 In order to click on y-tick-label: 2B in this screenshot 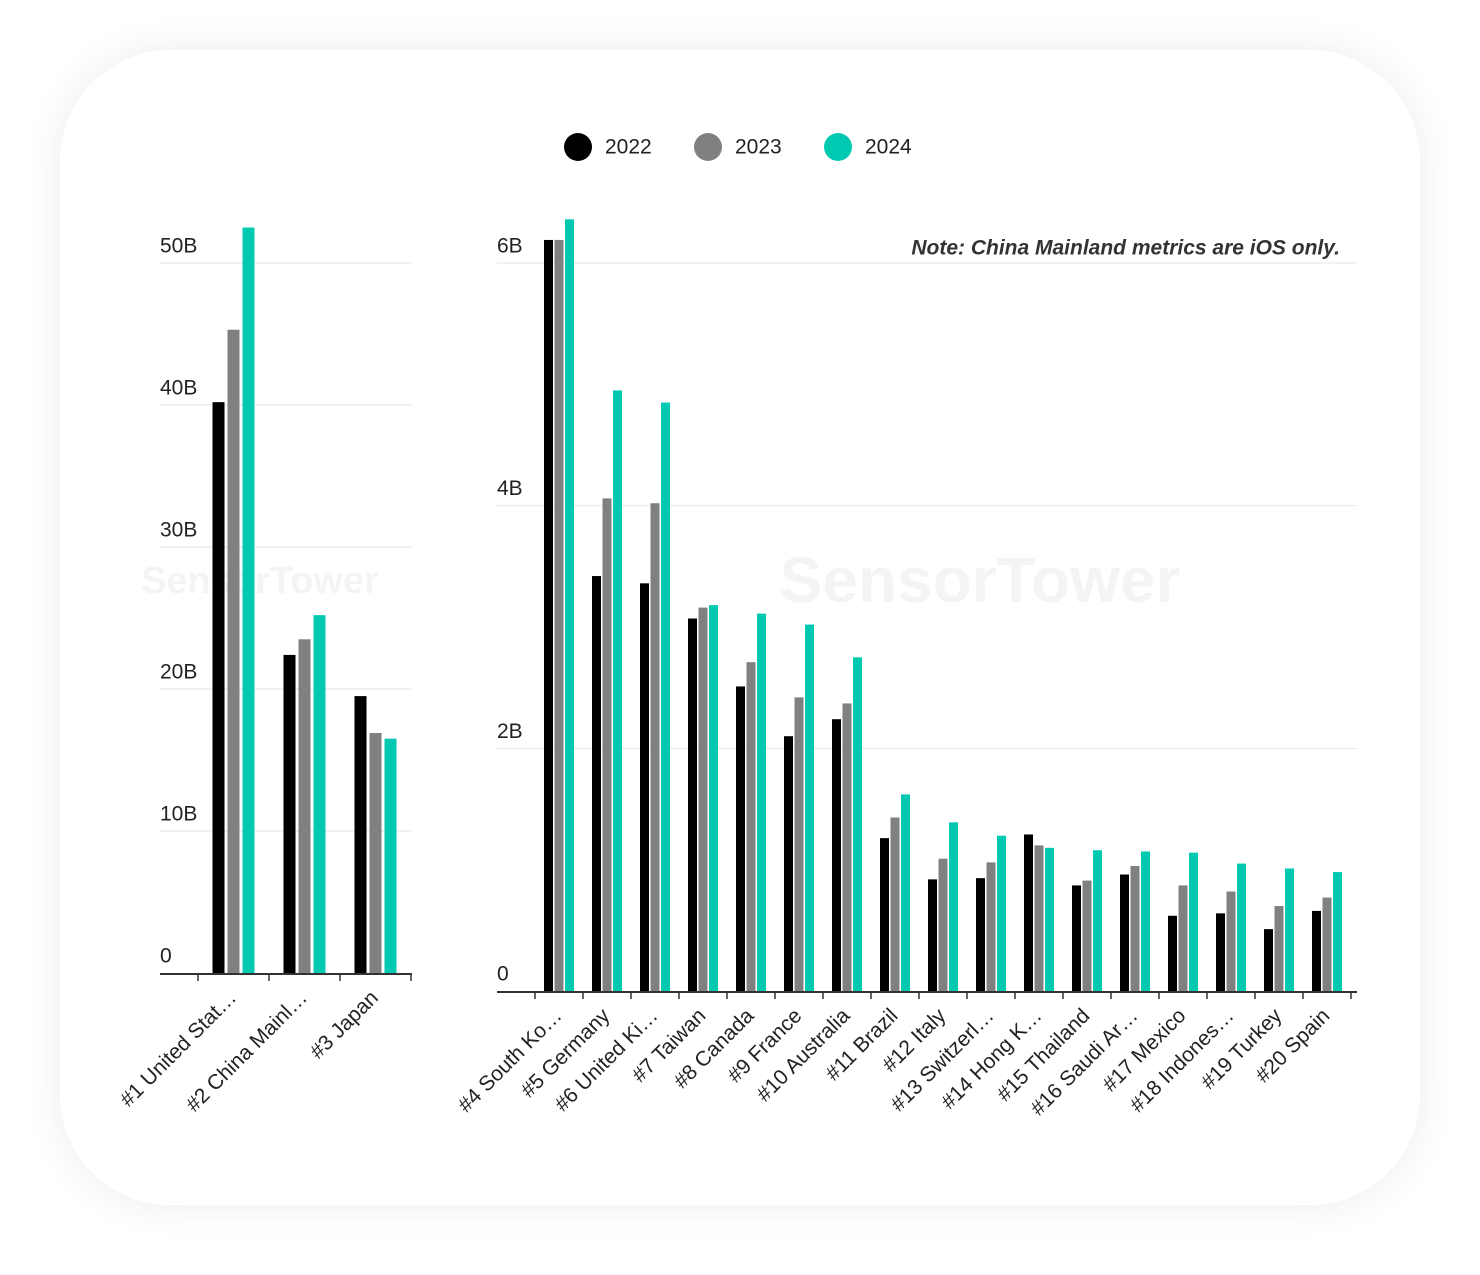, I will do `click(510, 731)`.